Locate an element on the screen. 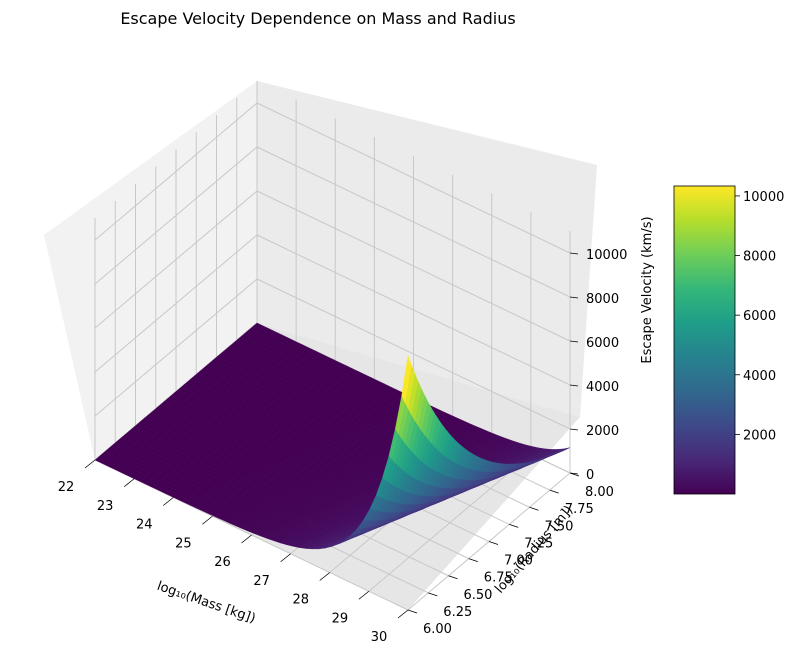  y-tick-label: 8.00 is located at coordinates (599, 492).